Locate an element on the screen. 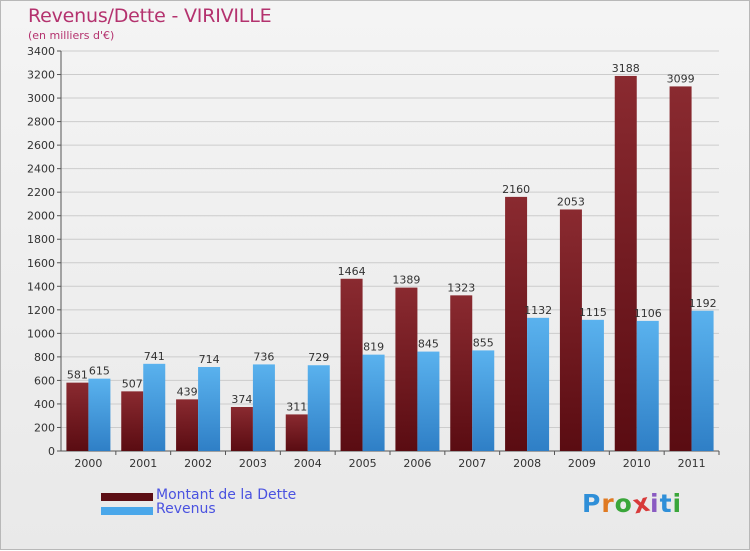  data-label-debt: 1464 is located at coordinates (352, 271).